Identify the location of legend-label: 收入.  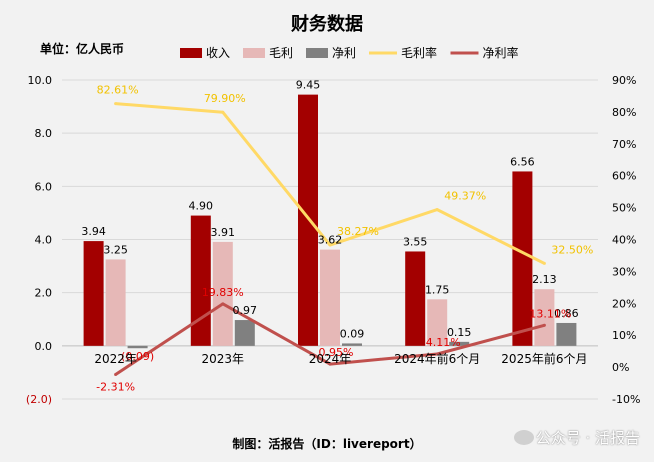
(218, 53).